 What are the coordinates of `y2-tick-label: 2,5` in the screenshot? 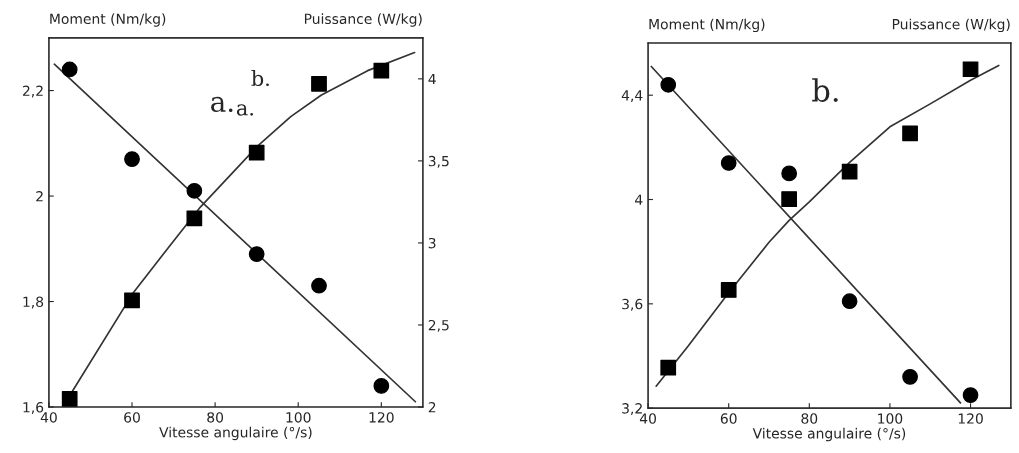 It's located at (438, 325).